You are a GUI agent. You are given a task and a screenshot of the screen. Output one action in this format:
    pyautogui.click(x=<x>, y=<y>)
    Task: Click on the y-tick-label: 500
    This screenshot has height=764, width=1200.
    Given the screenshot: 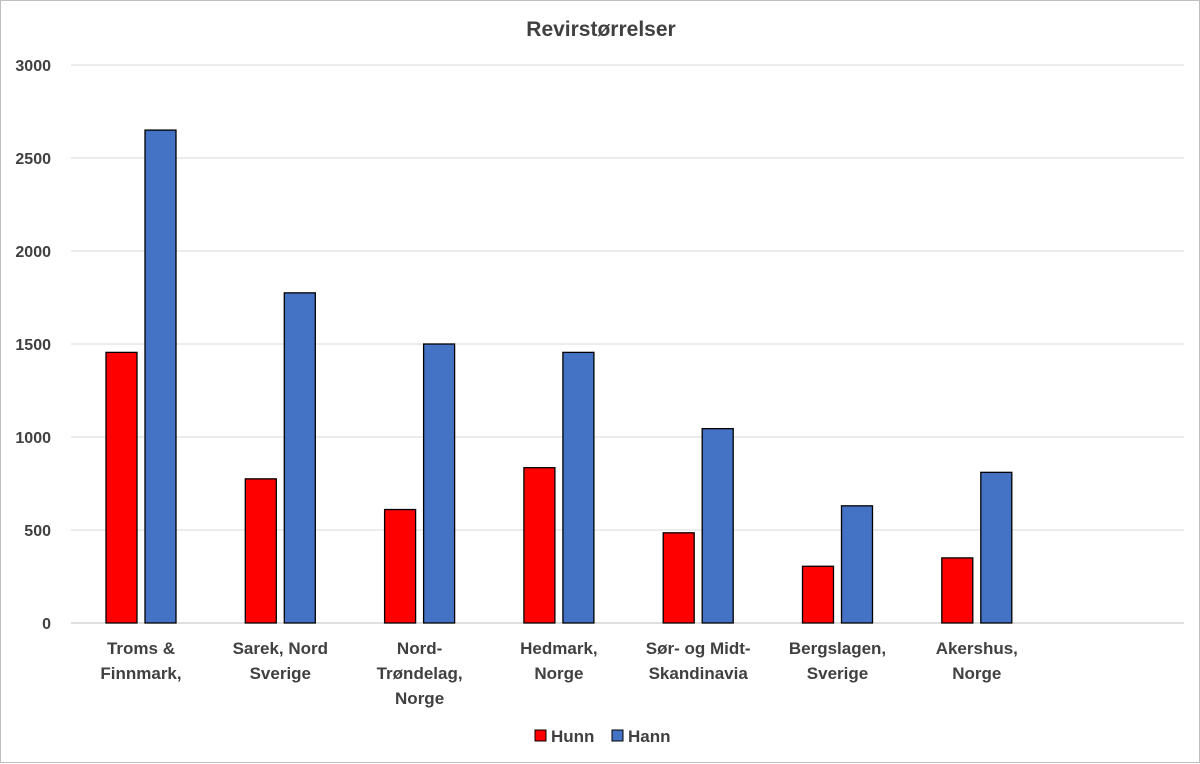 What is the action you would take?
    pyautogui.click(x=37, y=531)
    